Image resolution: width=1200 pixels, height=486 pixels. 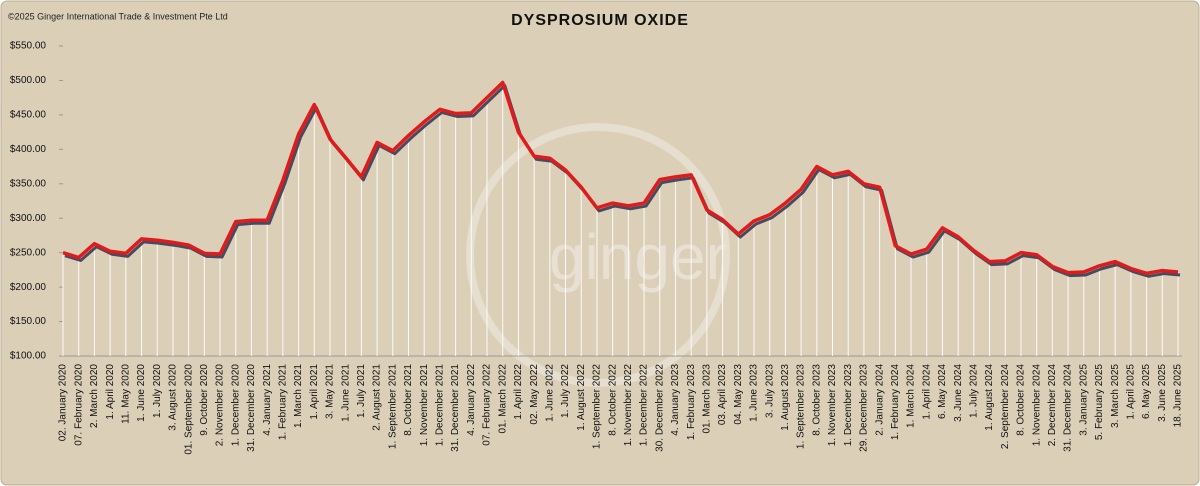 What do you see at coordinates (707, 399) in the screenshot?
I see `x-tick-label: 01. March 2023` at bounding box center [707, 399].